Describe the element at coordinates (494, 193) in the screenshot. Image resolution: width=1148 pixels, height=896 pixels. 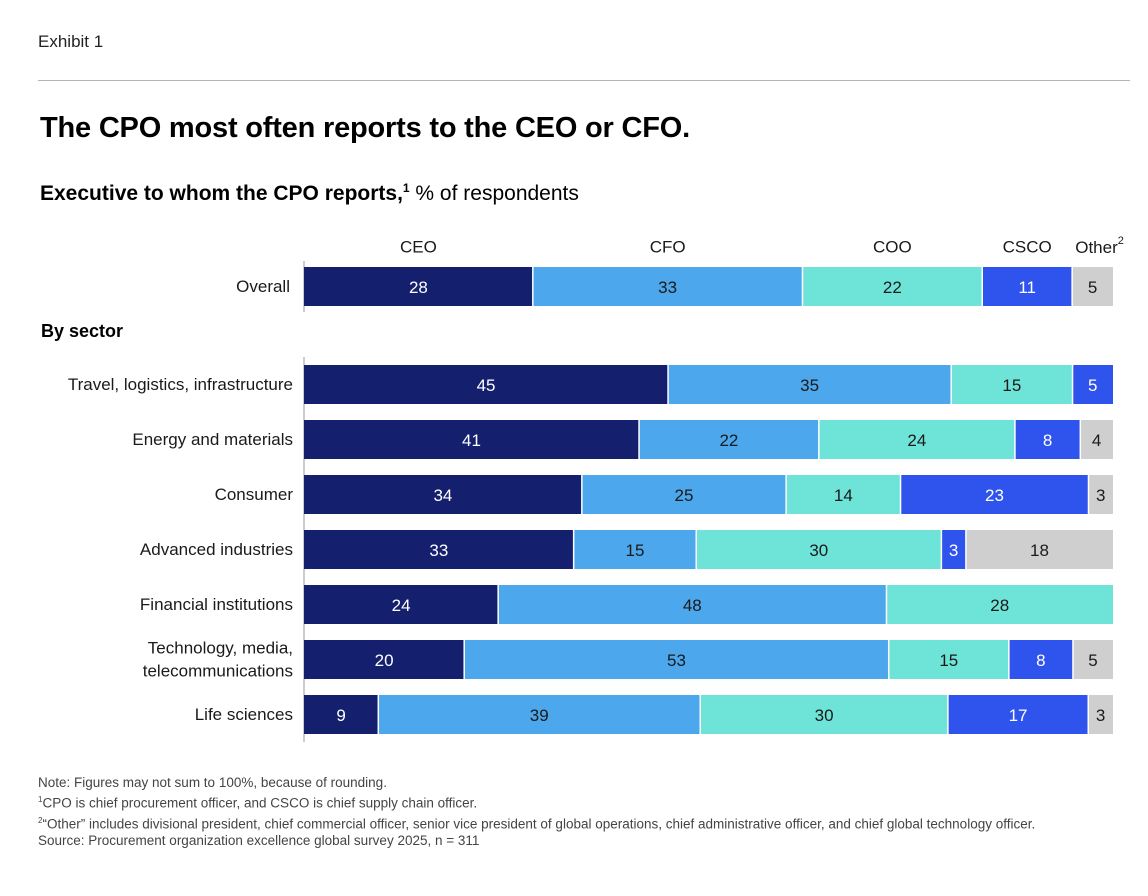
I see `subtitle-unit: % of respondents` at that location.